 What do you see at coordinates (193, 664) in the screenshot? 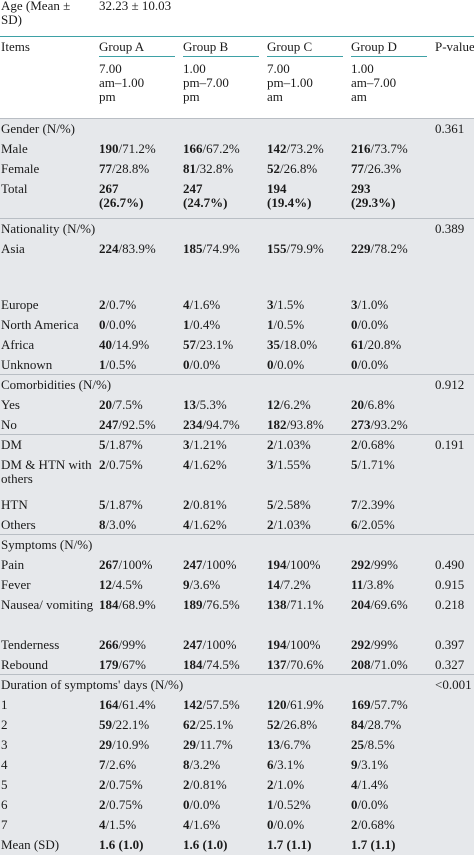
I see `count-value: 184` at bounding box center [193, 664].